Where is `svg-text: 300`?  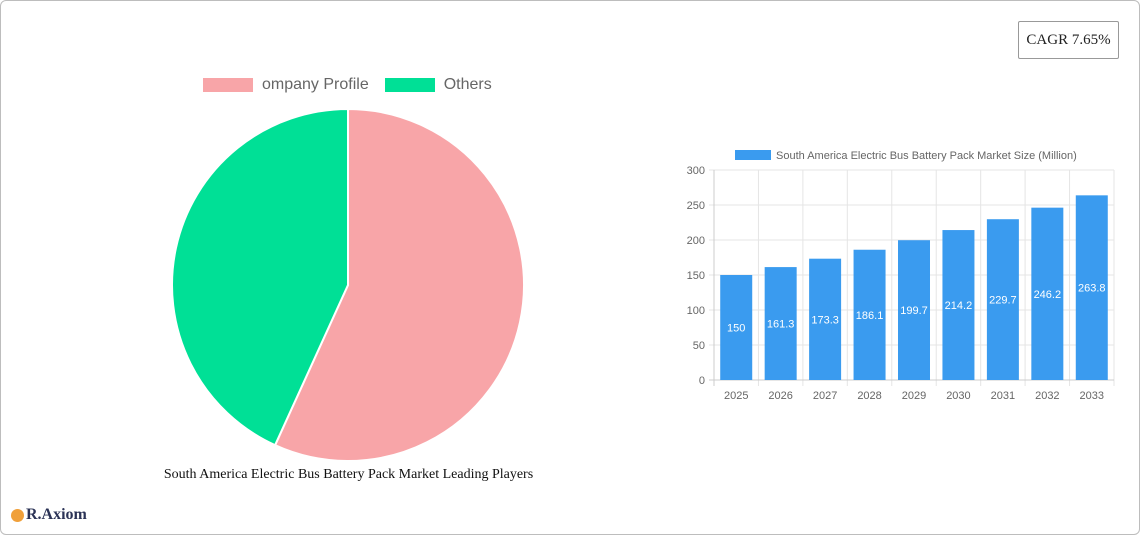
svg-text: 300 is located at coordinates (696, 171).